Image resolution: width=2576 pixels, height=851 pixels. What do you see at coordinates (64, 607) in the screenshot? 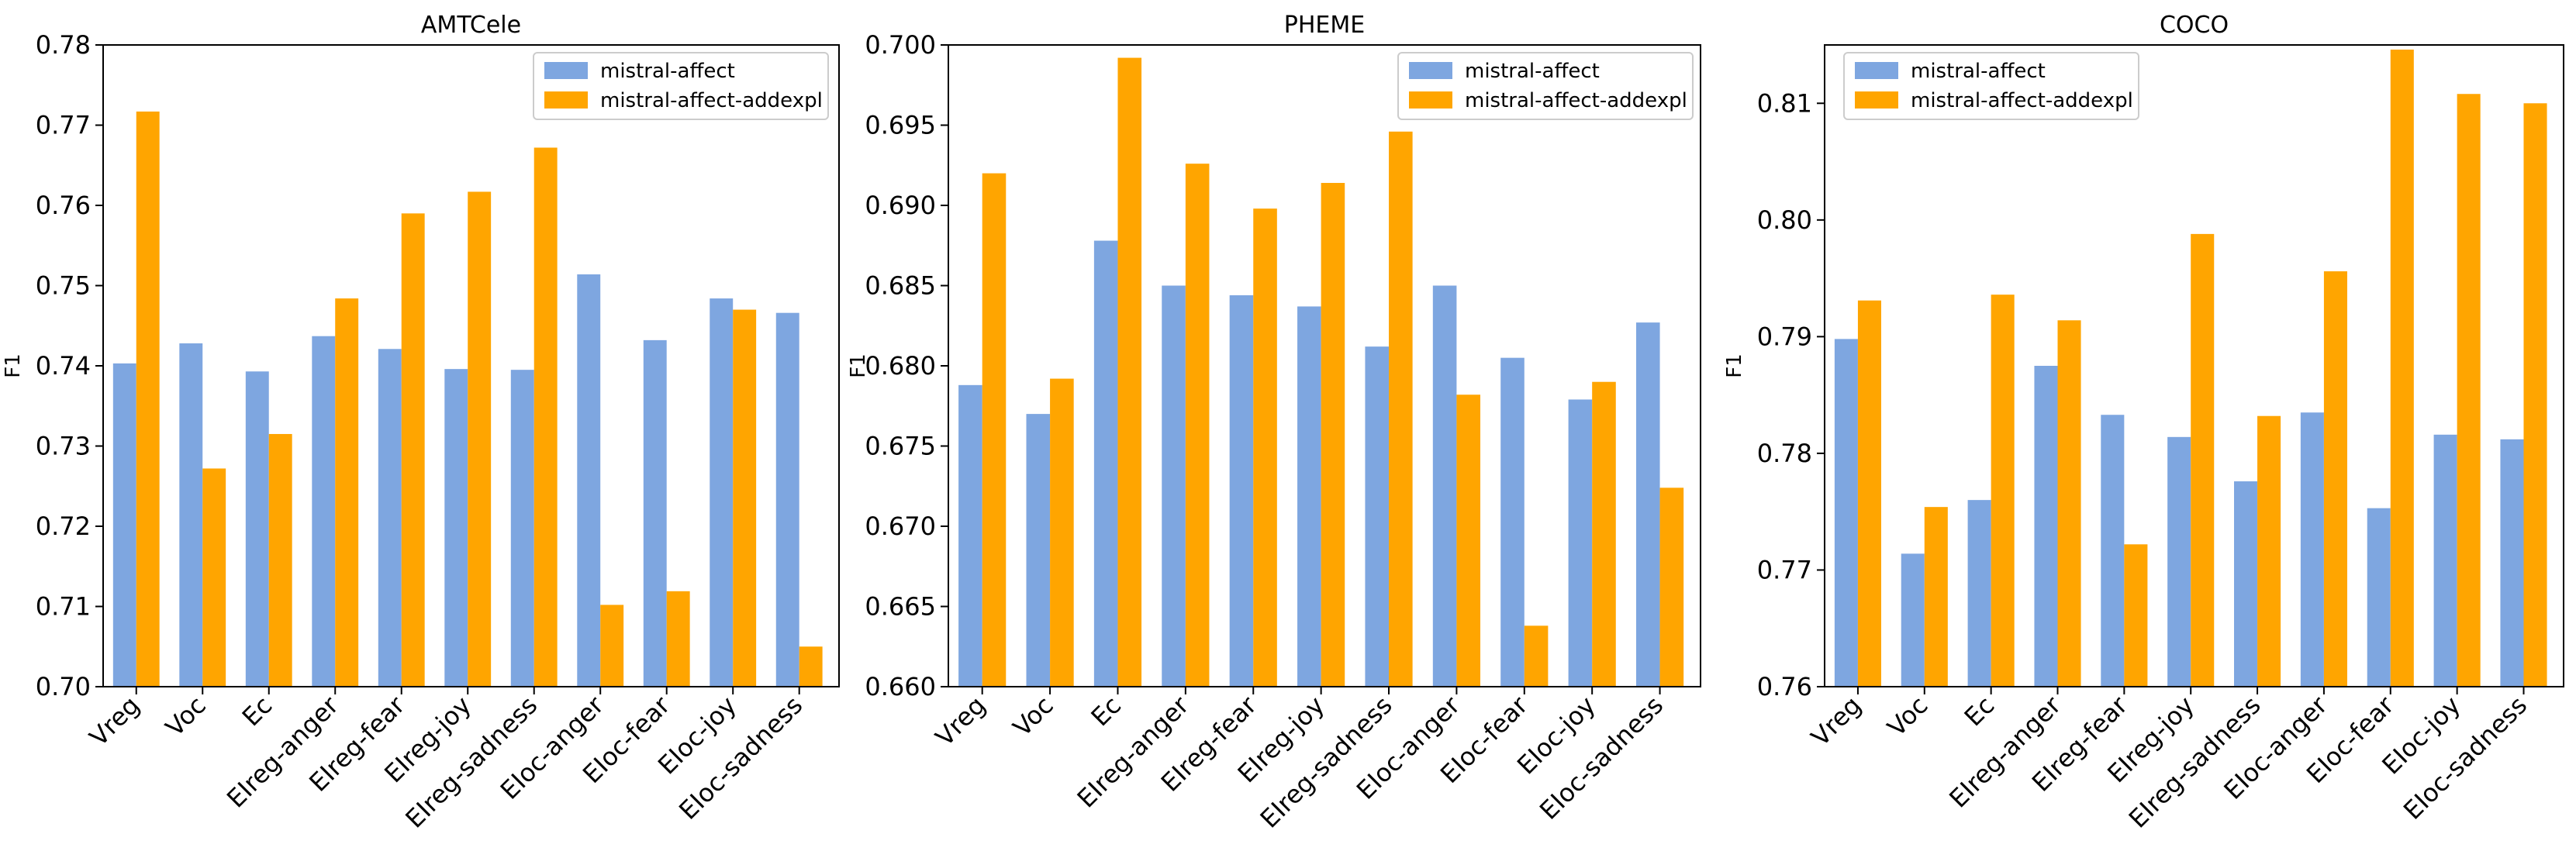
I see `y-tick-label: 0.71` at bounding box center [64, 607].